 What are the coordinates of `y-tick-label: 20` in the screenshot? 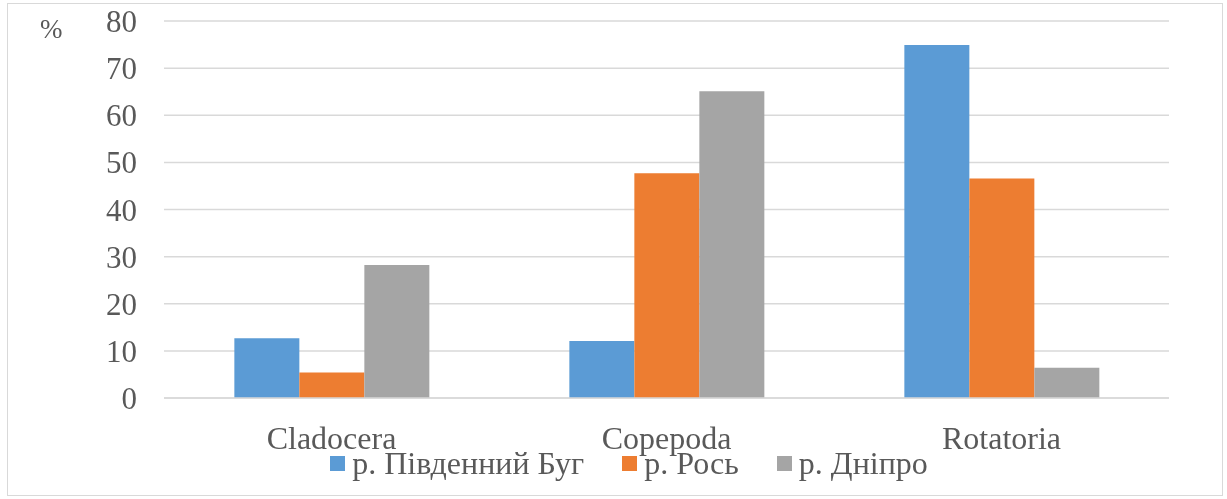 It's located at (121, 304).